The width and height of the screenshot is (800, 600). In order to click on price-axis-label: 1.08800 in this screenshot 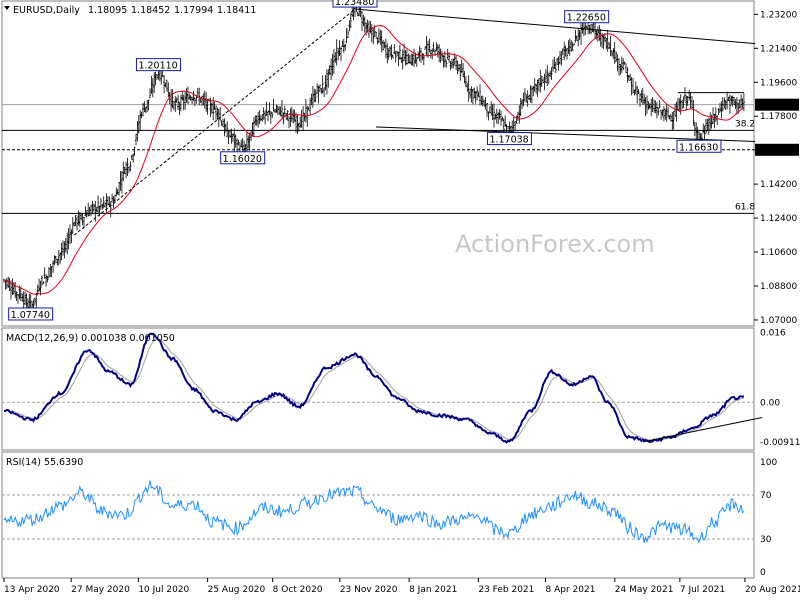, I will do `click(778, 287)`.